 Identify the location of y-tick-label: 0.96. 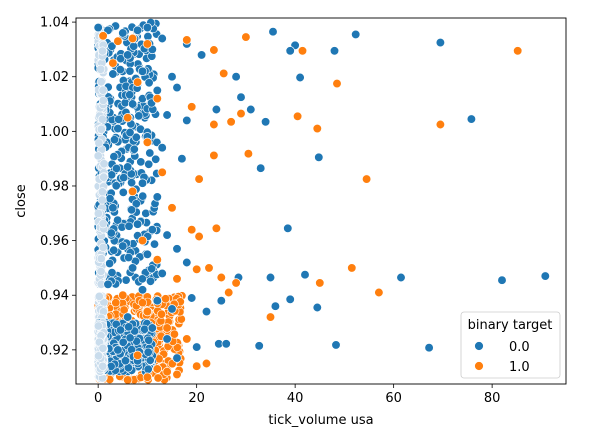
(54, 241).